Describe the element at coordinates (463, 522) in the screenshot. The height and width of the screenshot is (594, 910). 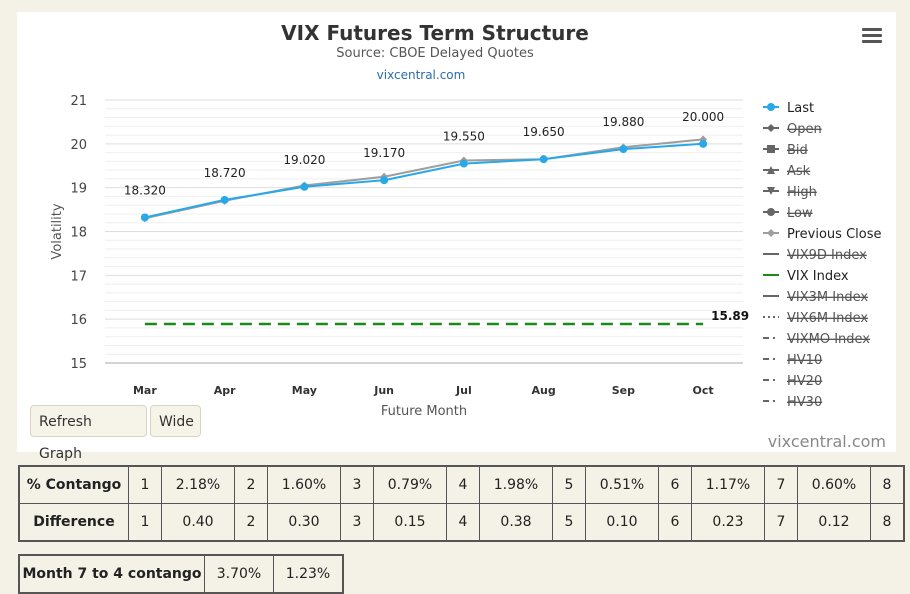
I see `month-number-cell: 4` at that location.